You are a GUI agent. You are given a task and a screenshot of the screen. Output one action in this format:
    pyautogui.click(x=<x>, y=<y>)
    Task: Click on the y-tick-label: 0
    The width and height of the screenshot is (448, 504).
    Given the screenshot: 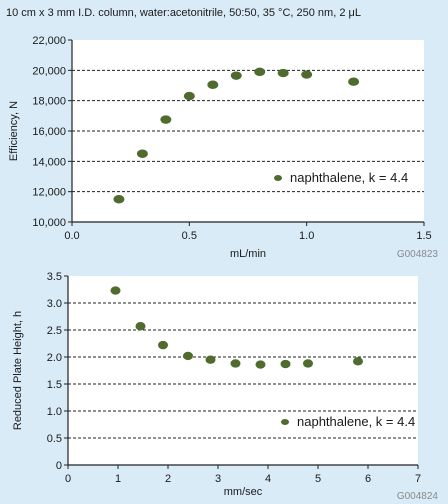 What is the action you would take?
    pyautogui.click(x=59, y=466)
    